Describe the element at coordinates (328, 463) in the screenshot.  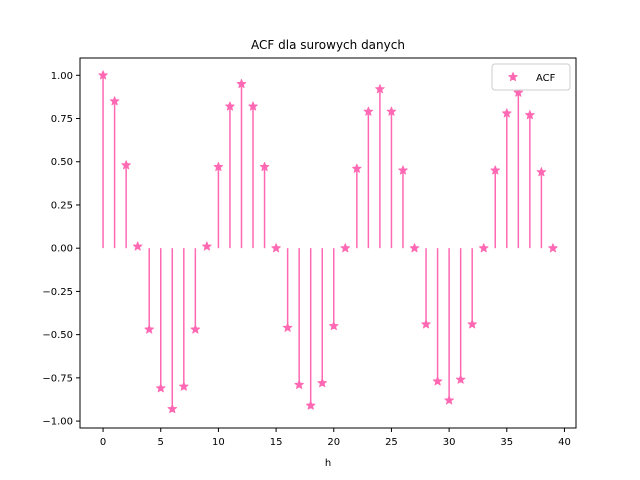
I see `x-axis-label: h` at that location.